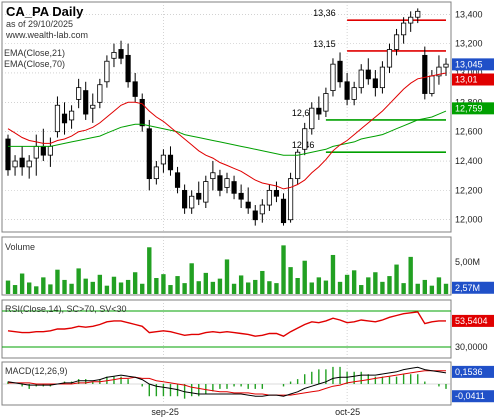  What do you see at coordinates (165, 412) in the screenshot?
I see `x-tick-label: sep-25` at bounding box center [165, 412].